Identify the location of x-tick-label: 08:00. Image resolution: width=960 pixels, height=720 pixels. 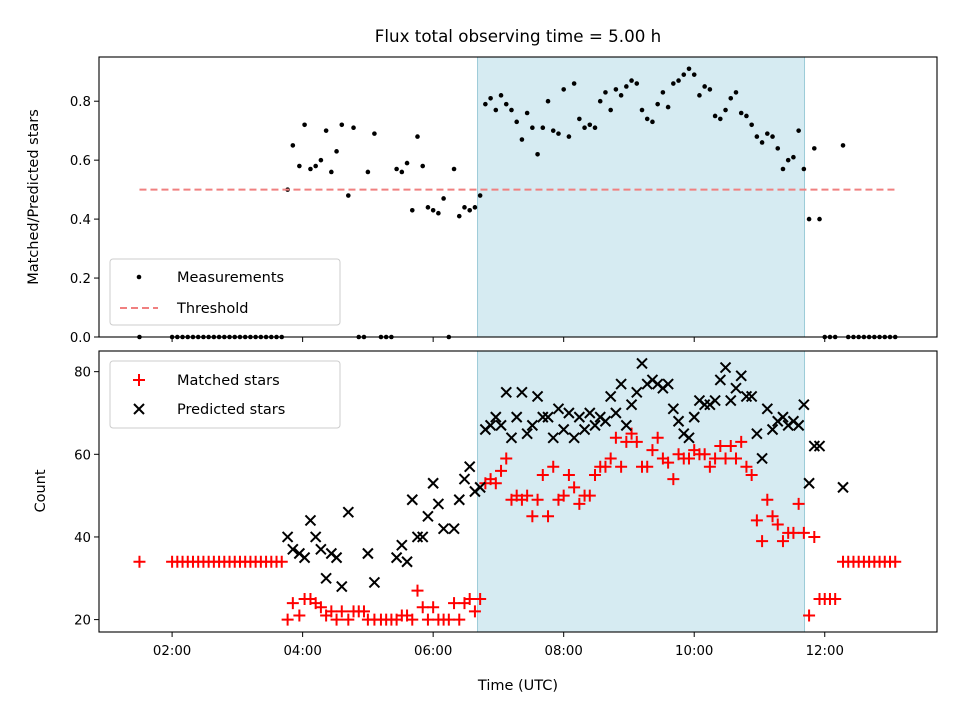
(564, 651).